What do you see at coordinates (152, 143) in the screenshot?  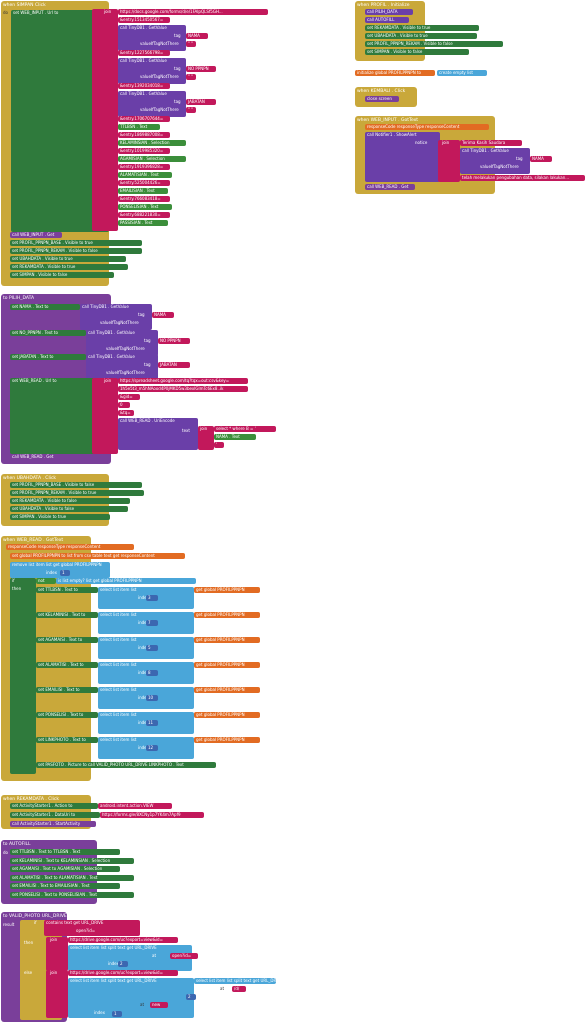 I see `simpan-kelaminsian: KELAMINSIAN . Selection` at bounding box center [152, 143].